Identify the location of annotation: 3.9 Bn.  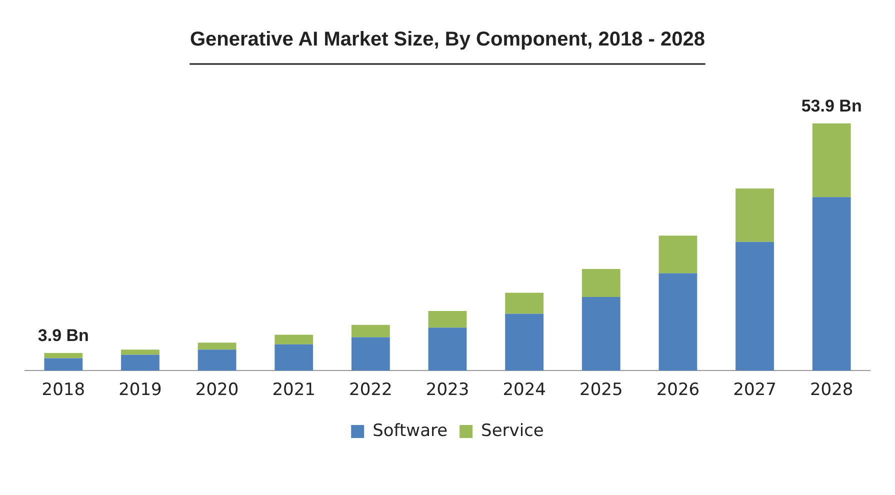
(63, 336).